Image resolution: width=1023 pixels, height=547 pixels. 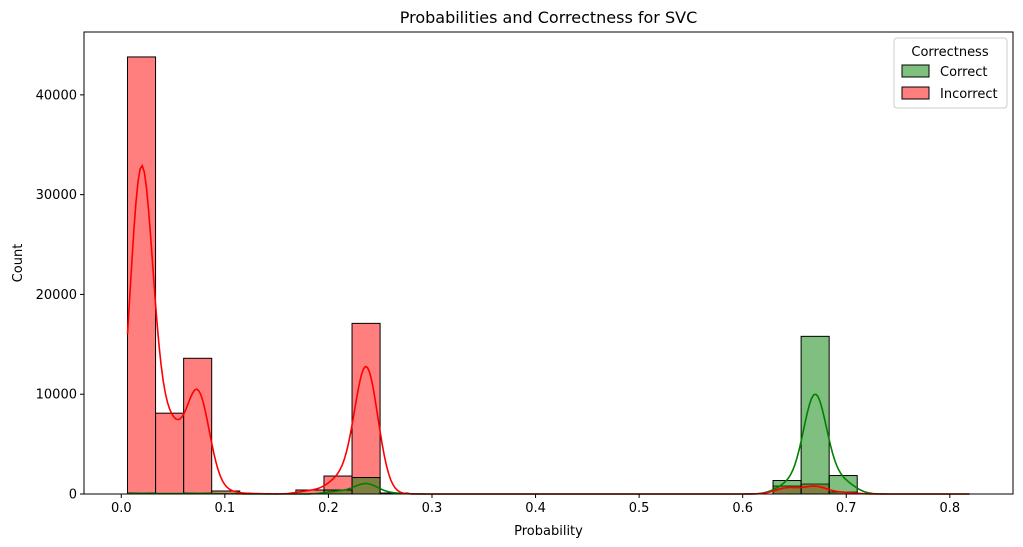 What do you see at coordinates (549, 17) in the screenshot?
I see `chart-title: Probabilities and Correctness for SVC` at bounding box center [549, 17].